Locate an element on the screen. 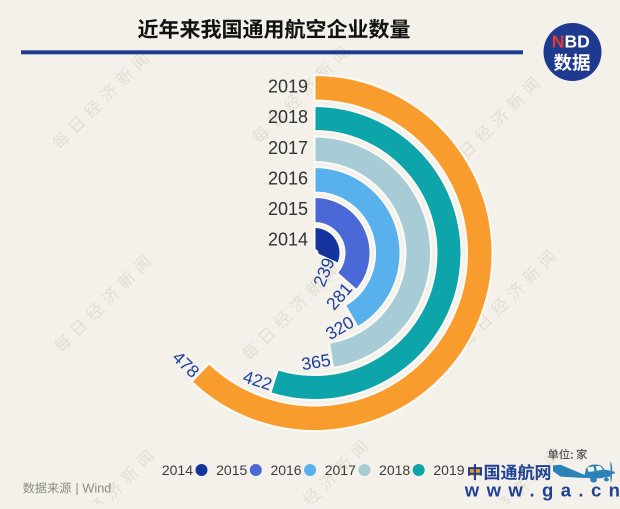  svg-text: NBD is located at coordinates (571, 42).